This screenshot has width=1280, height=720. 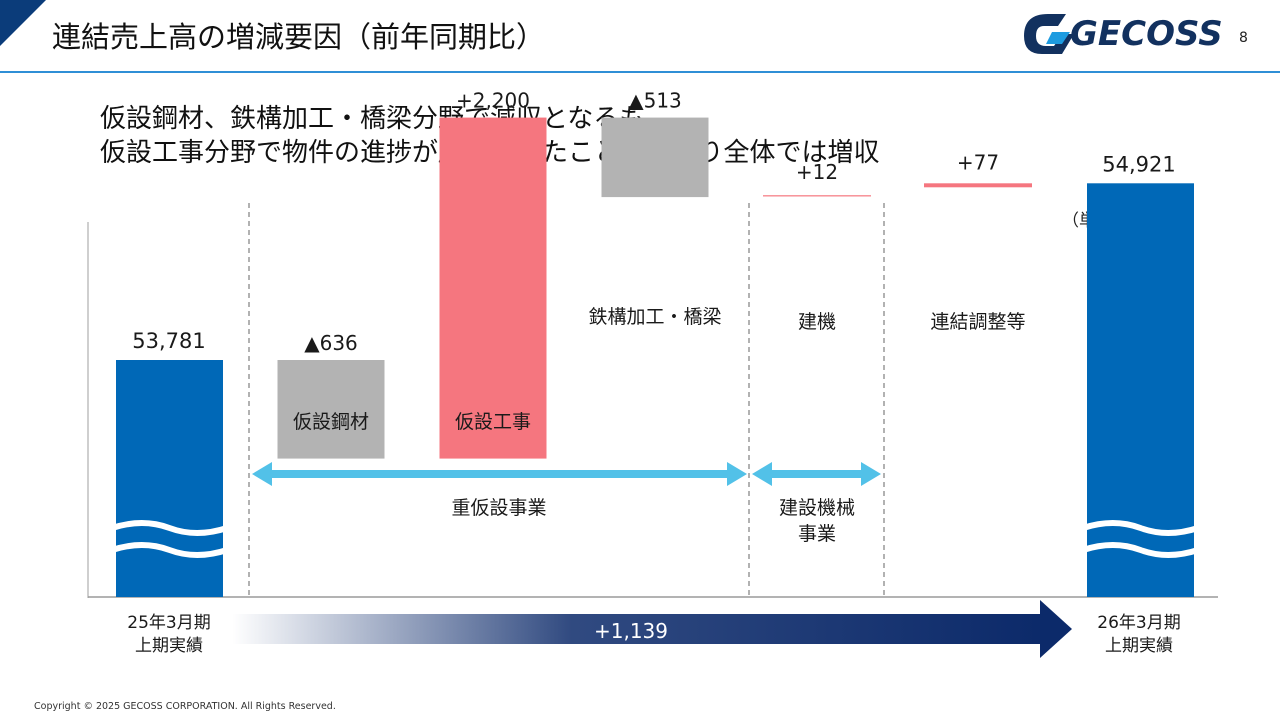 What do you see at coordinates (816, 474) in the screenshot?
I see `segment-arrow-construction-machinery` at bounding box center [816, 474].